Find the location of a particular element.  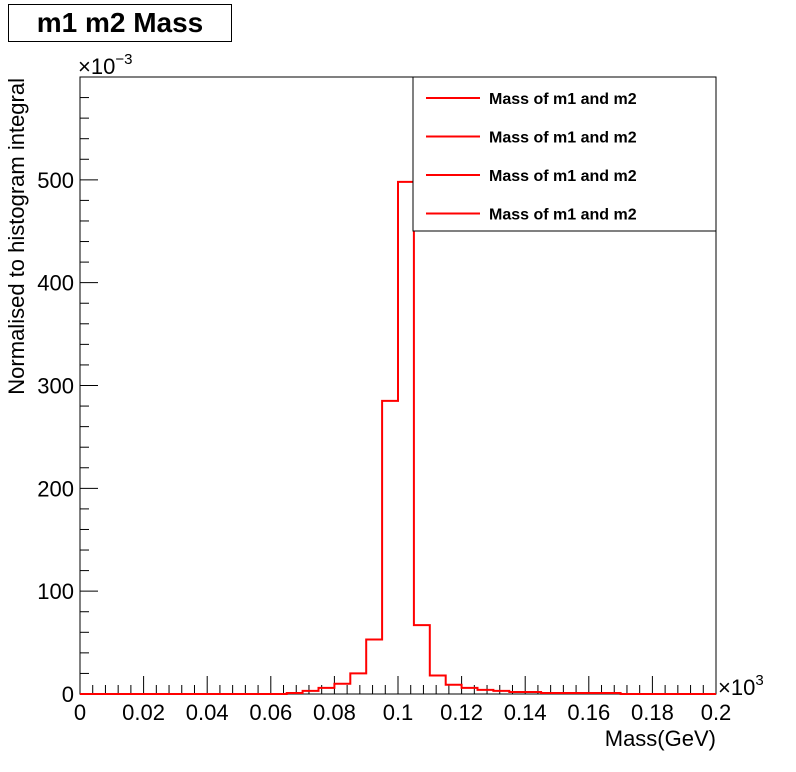

y-tick-label: 200 is located at coordinates (55, 488).